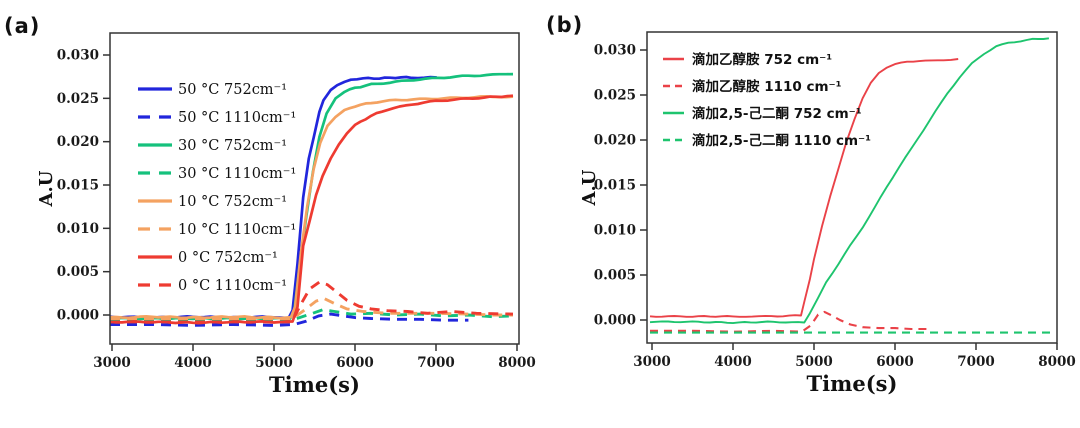 The image size is (1080, 428). Describe the element at coordinates (232, 286) in the screenshot. I see `legend-entry-label: 0 °C 1110cm⁻¹` at that location.